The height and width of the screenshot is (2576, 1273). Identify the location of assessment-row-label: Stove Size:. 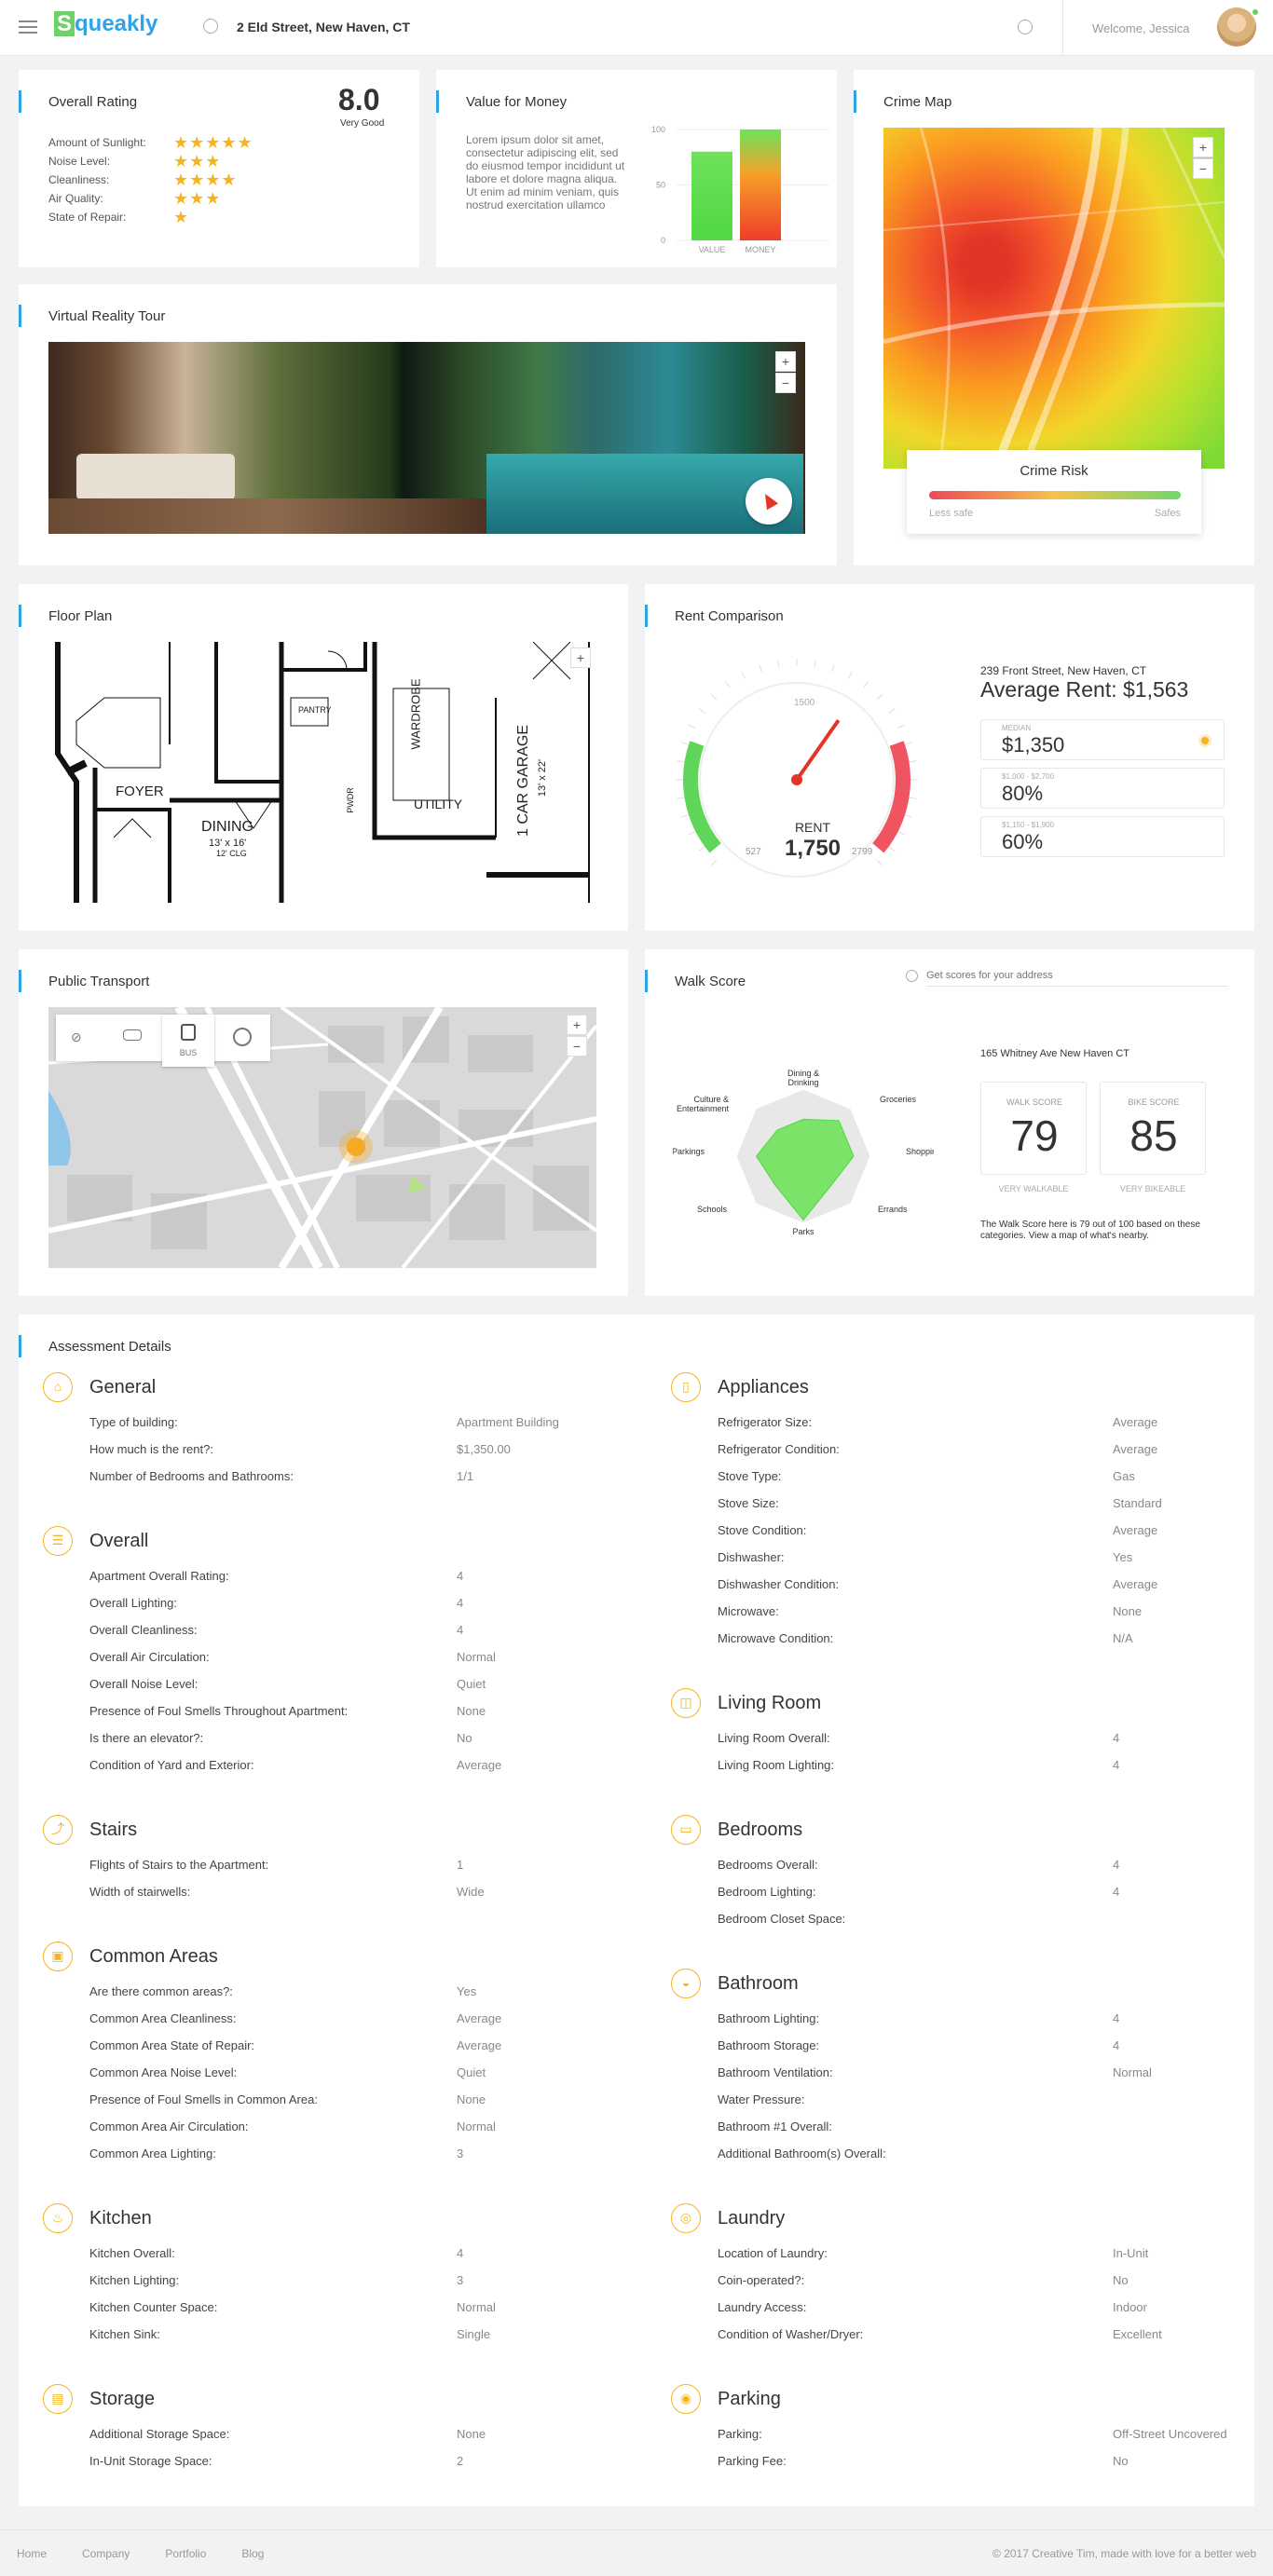
(748, 1503).